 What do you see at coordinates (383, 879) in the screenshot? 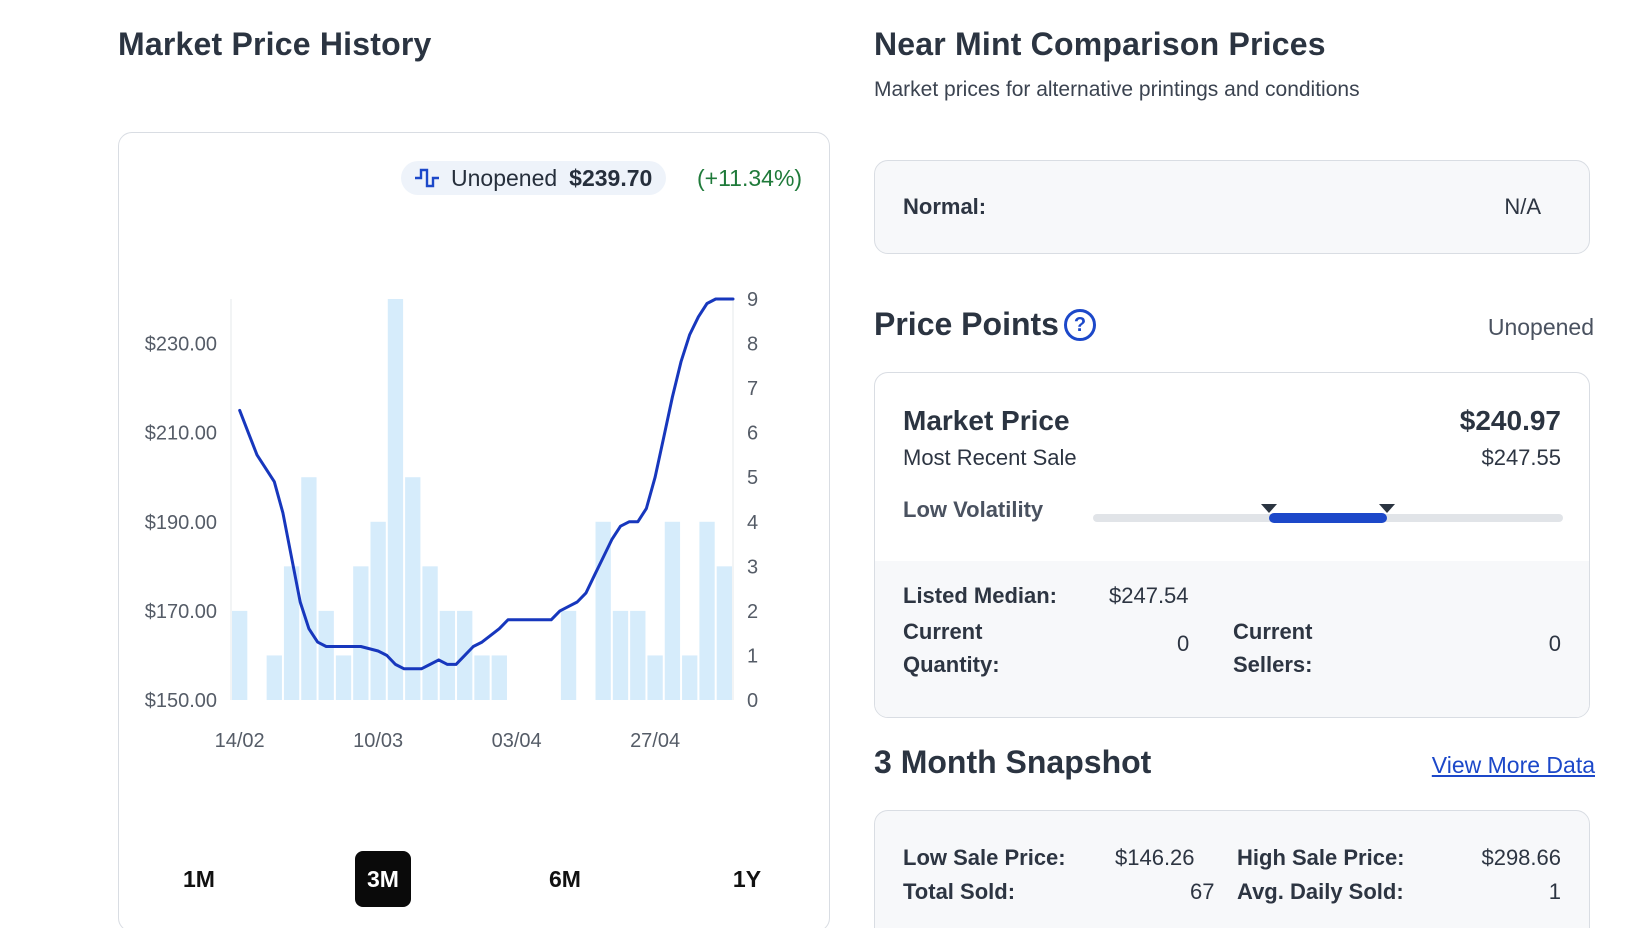
I see `timeframe-3m-button: 3M` at bounding box center [383, 879].